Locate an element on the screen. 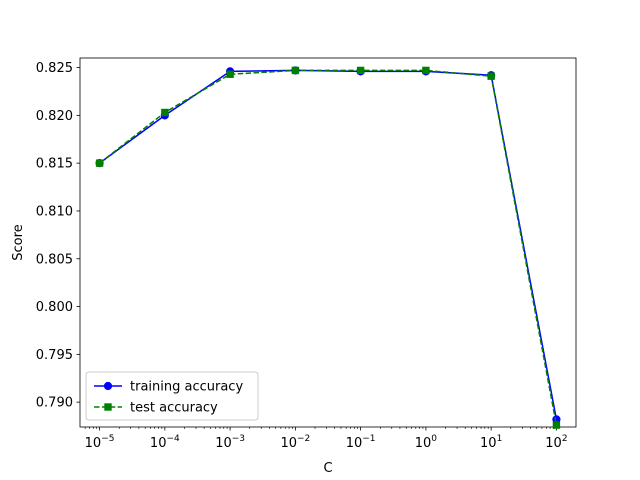  x-tick-label: 10⁰ is located at coordinates (426, 442).